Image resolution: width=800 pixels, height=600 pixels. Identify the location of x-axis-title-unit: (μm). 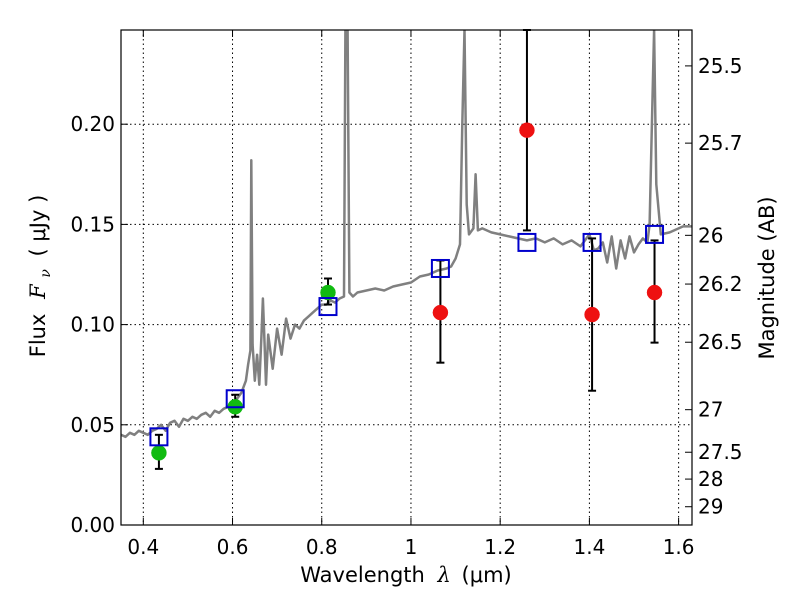
(487, 575).